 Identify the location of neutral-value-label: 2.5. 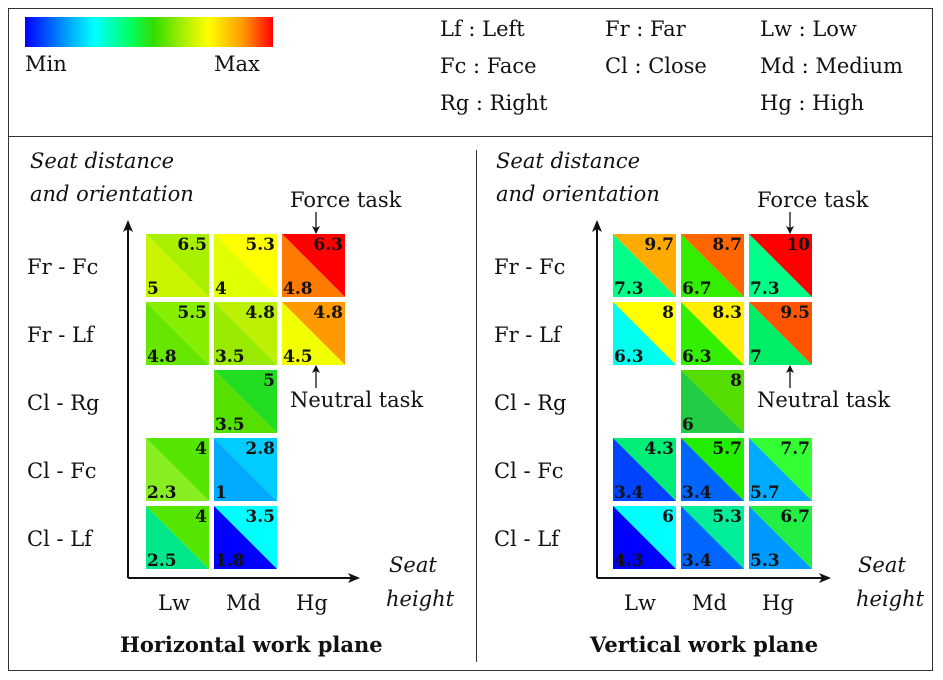
(162, 561).